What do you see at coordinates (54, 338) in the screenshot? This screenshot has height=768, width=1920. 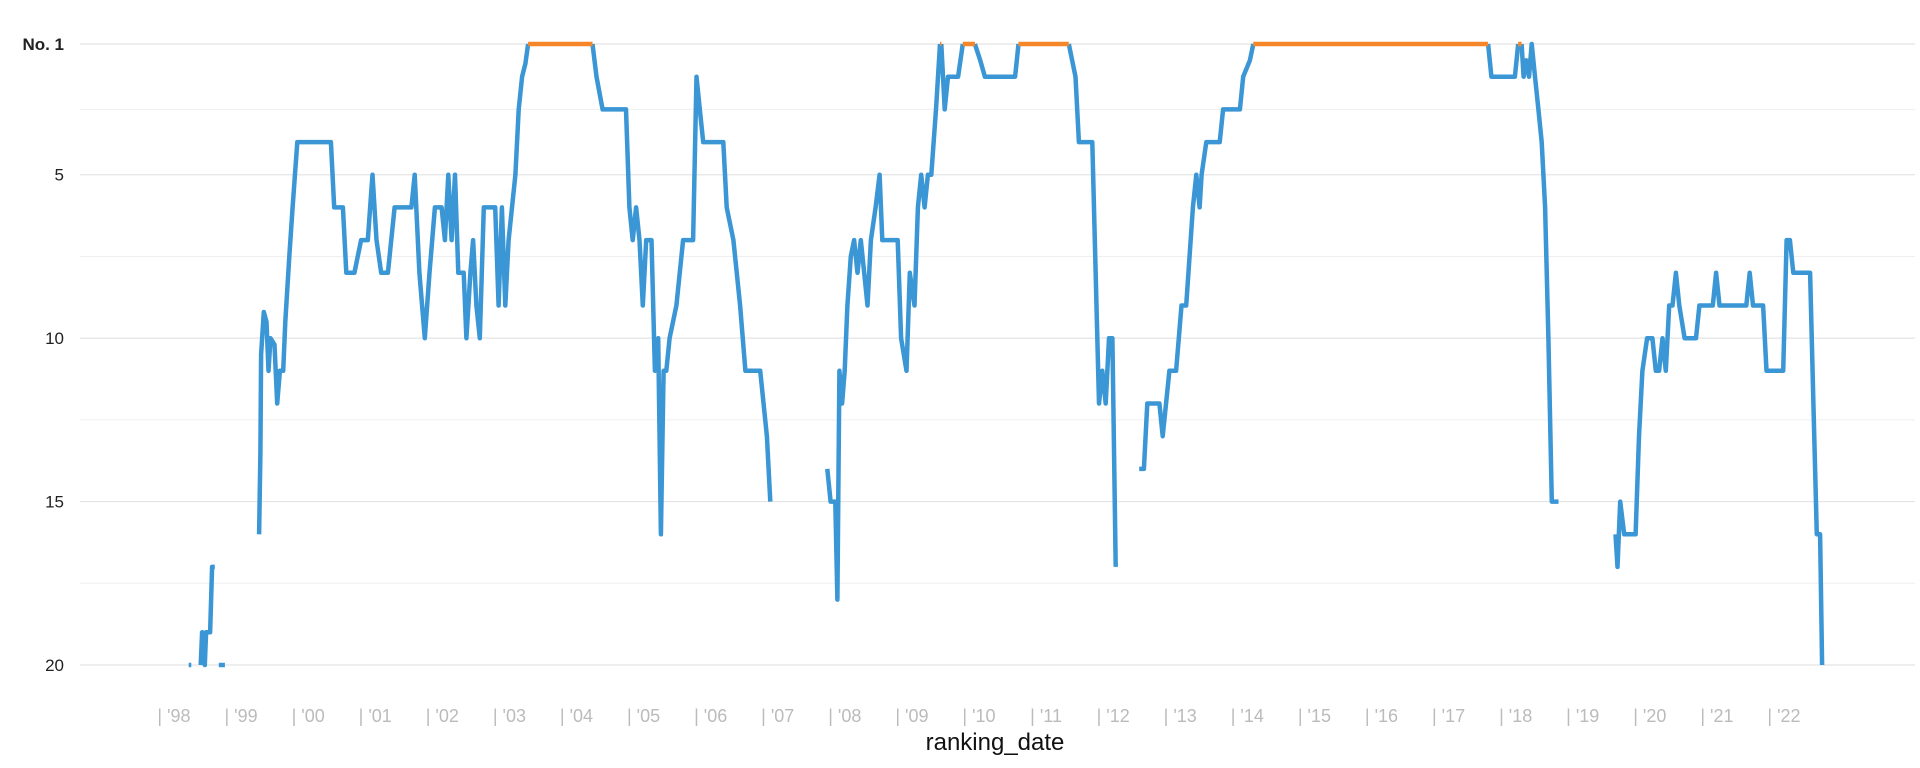 I see `y-tick-label: 10` at bounding box center [54, 338].